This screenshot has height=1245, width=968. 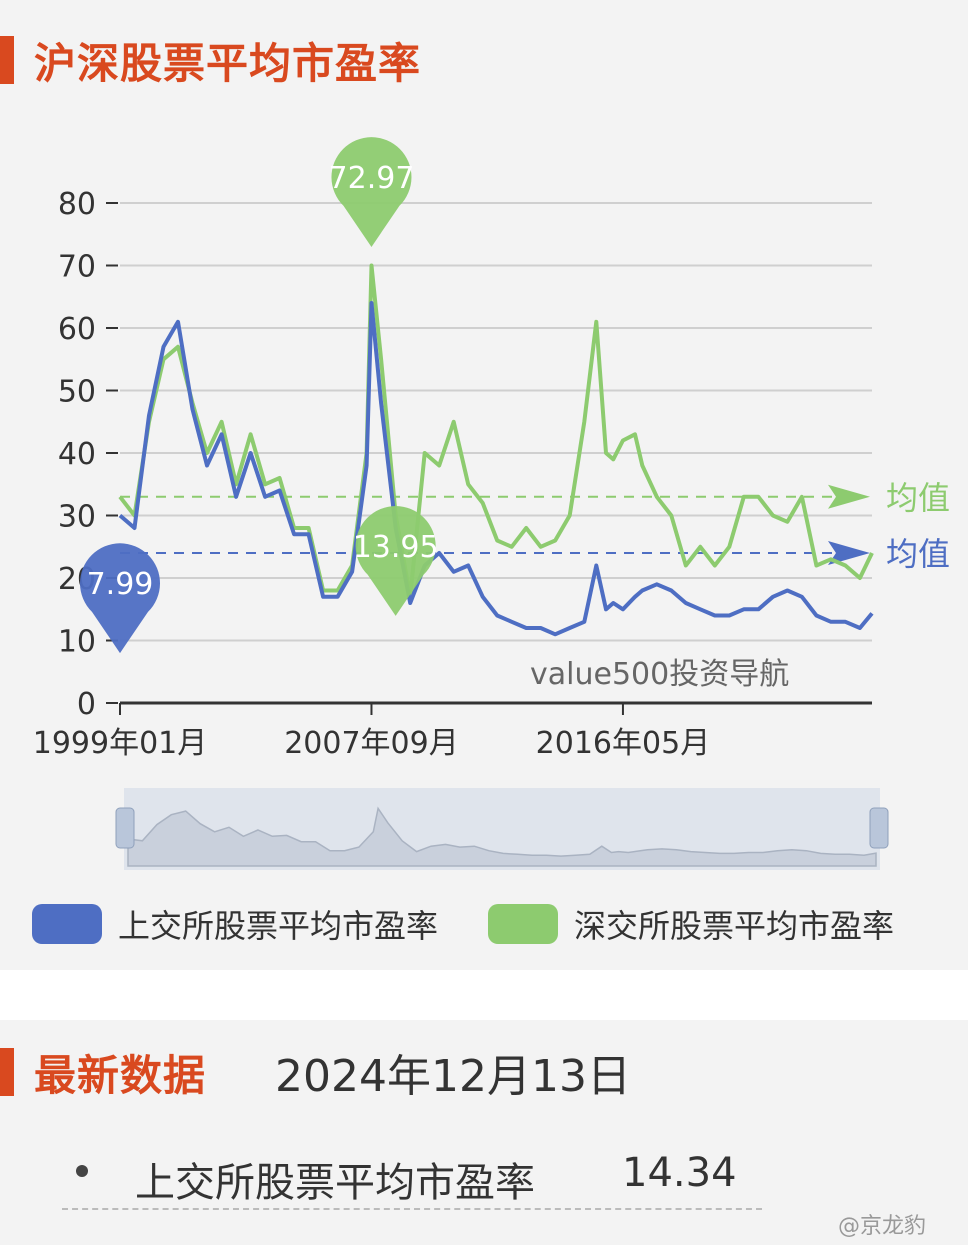 I want to click on y-tick-label: 80, so click(x=77, y=204).